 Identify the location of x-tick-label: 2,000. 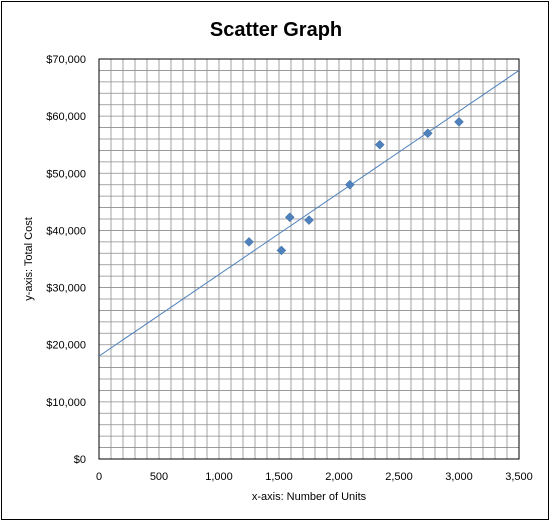
(339, 477).